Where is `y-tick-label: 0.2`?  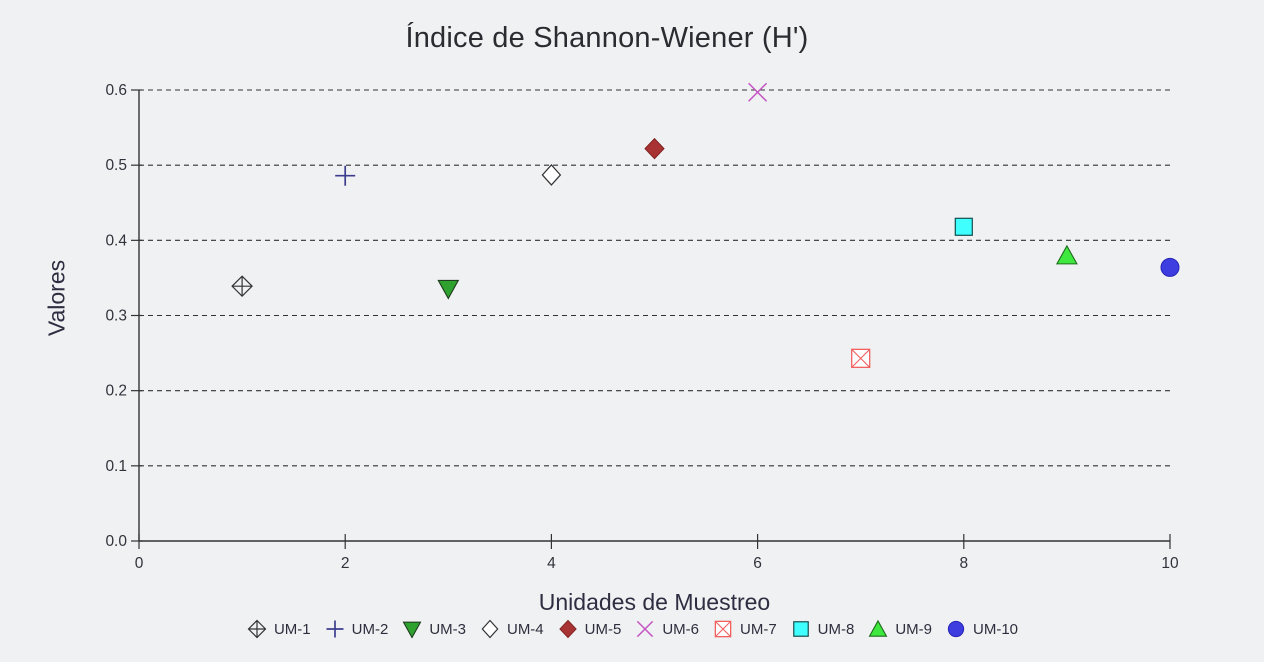 y-tick-label: 0.2 is located at coordinates (116, 391).